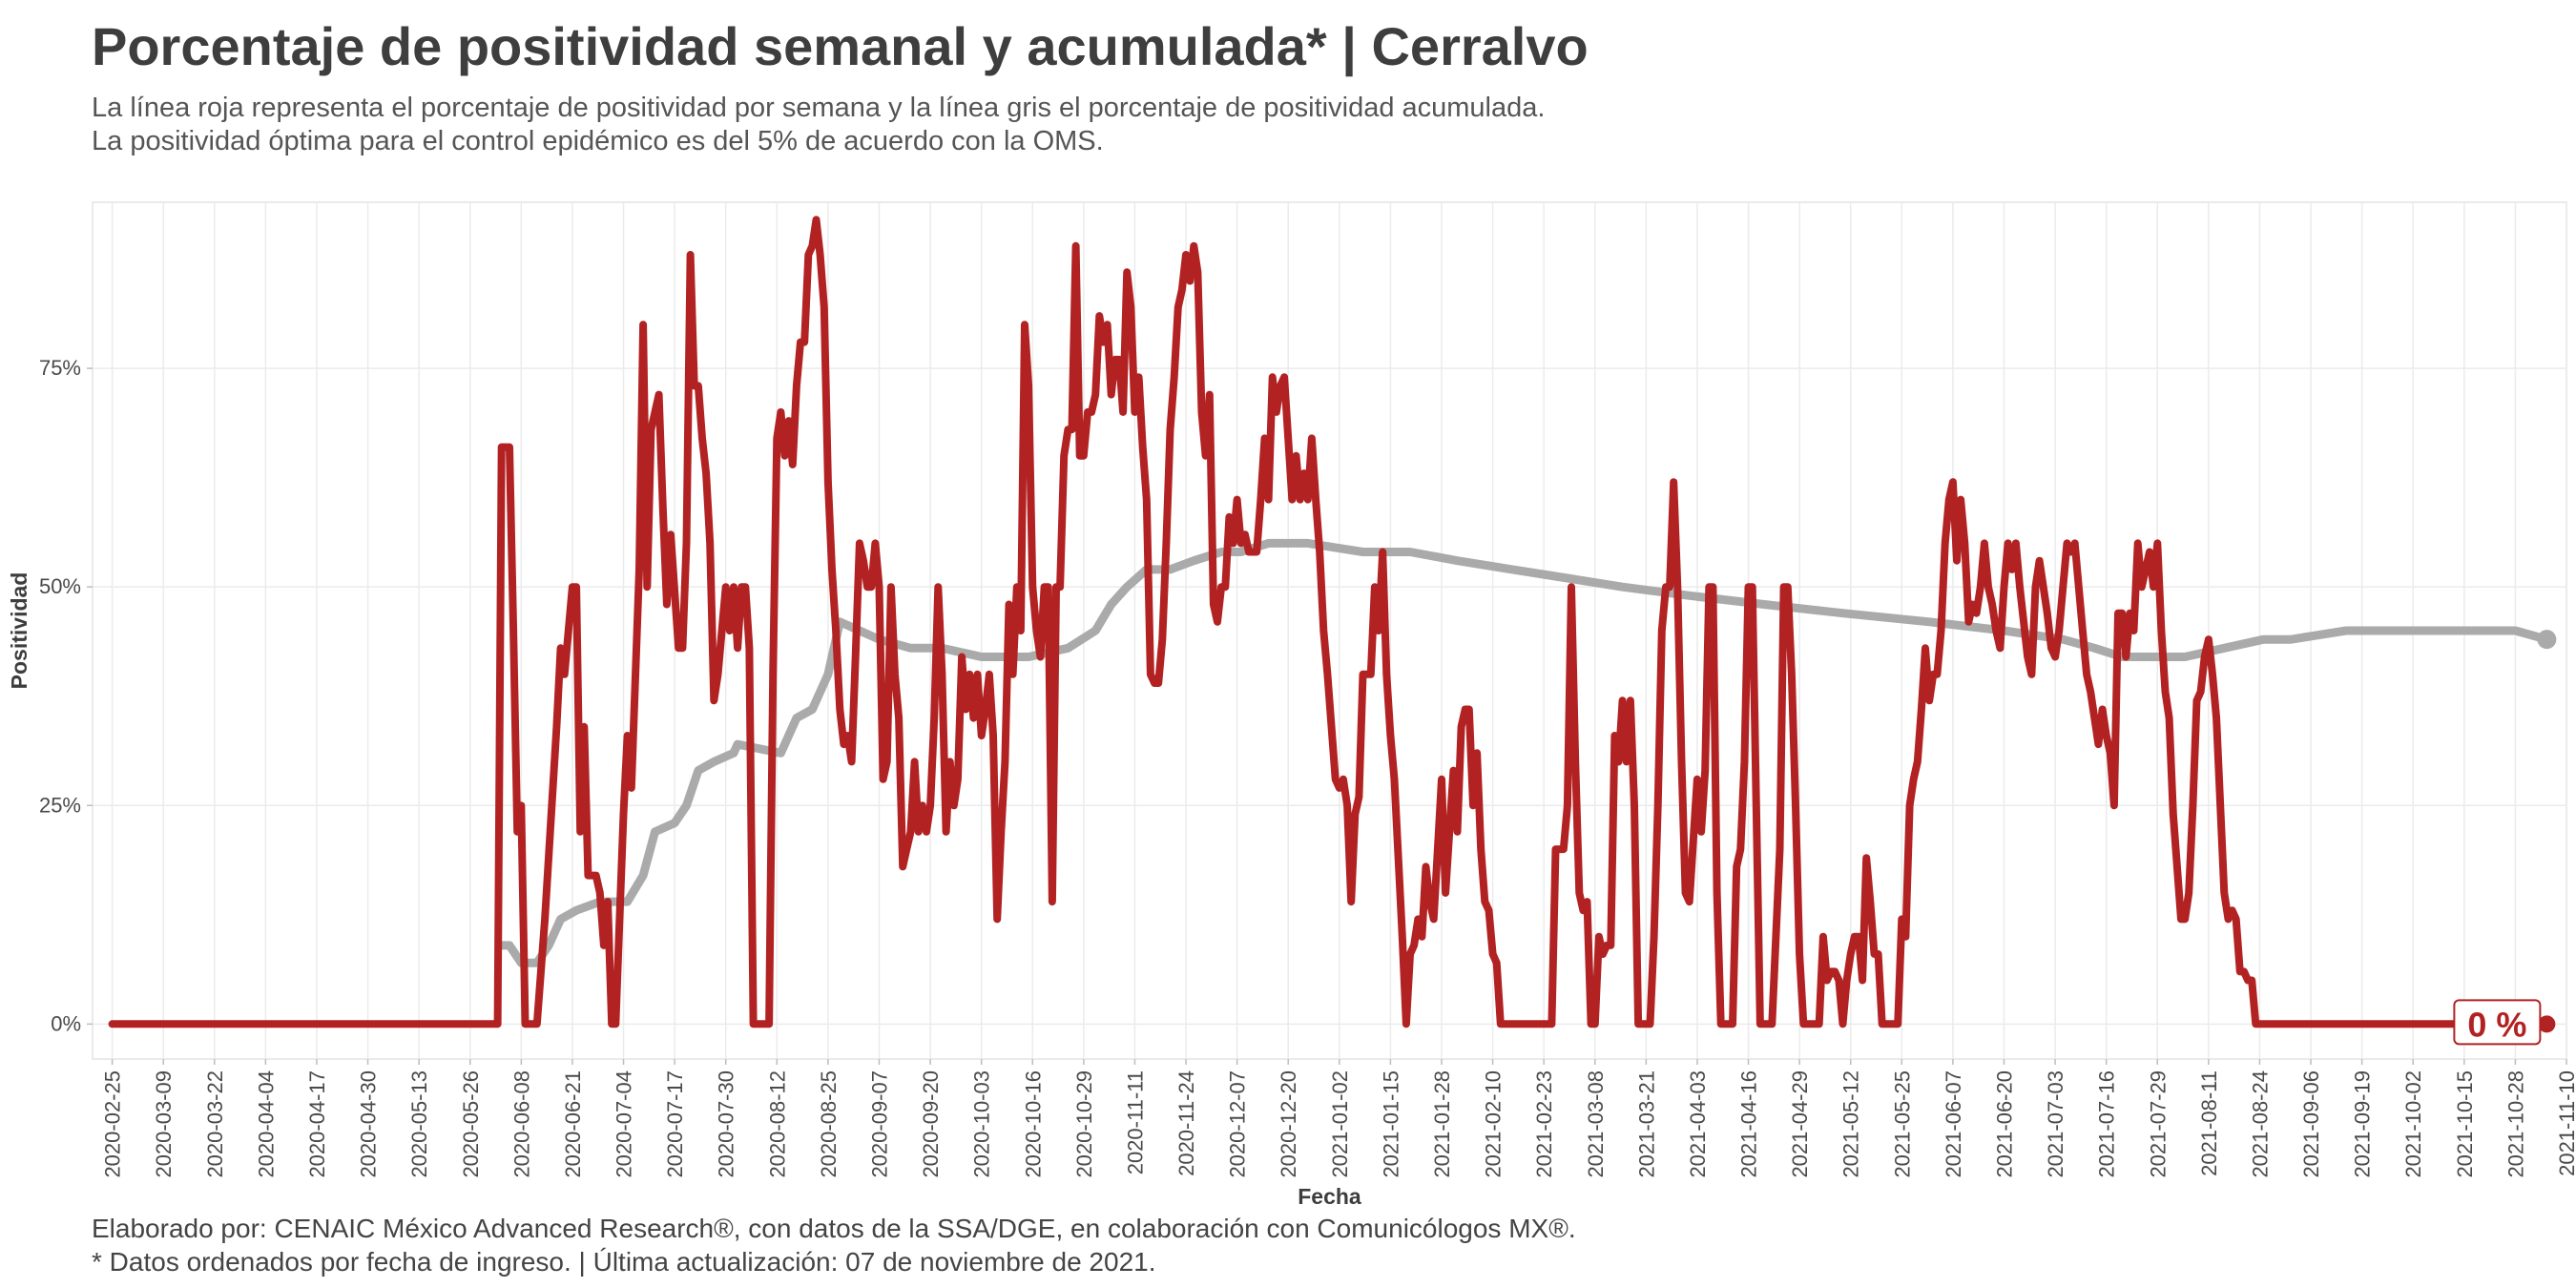 This screenshot has height=1288, width=2576. Describe the element at coordinates (1186, 1123) in the screenshot. I see `x-tick-label: 2020-11-24` at that location.